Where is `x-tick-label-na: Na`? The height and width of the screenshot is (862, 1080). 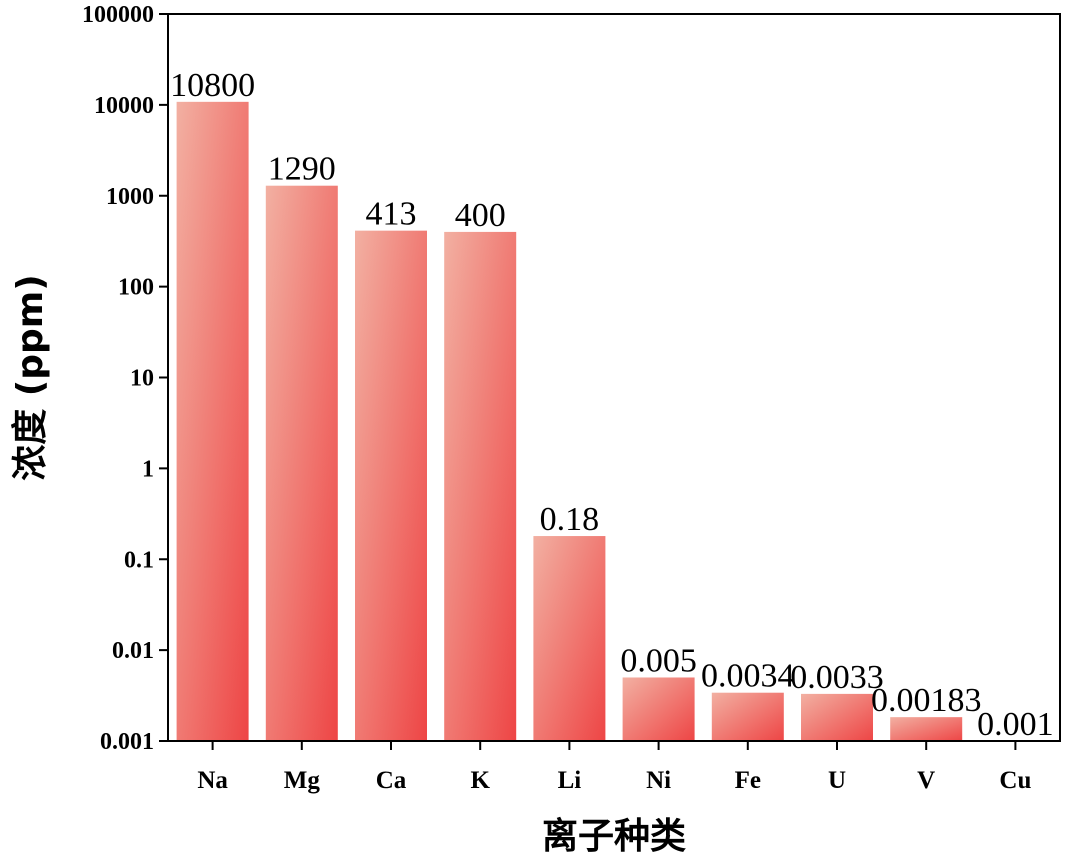
x-tick-label-na: Na is located at coordinates (212, 780).